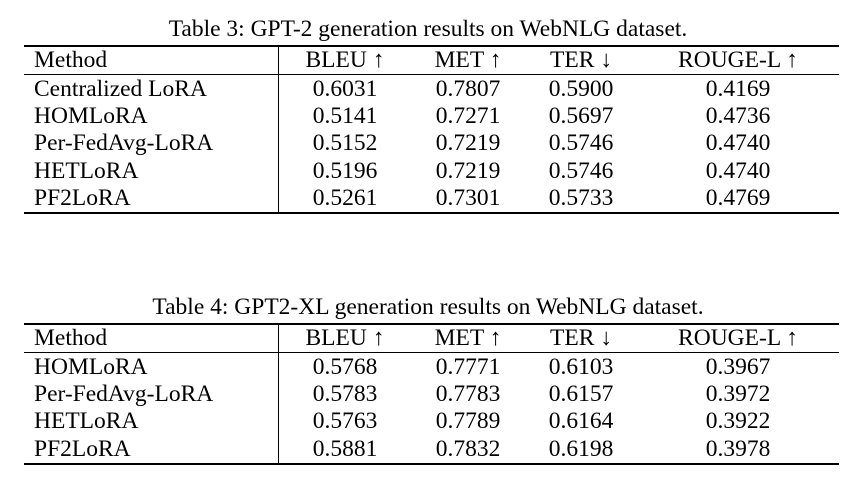 The image size is (856, 487). I want to click on method-cell: Centralized LoRA, so click(151, 88).